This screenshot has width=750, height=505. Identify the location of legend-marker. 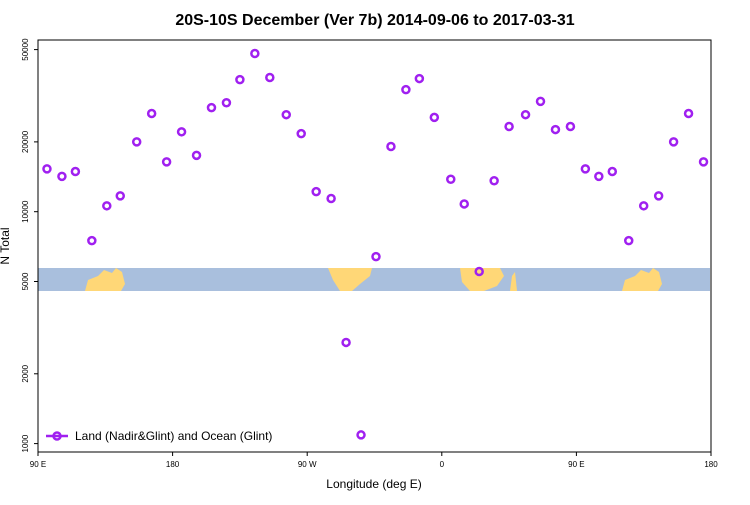
(57, 436).